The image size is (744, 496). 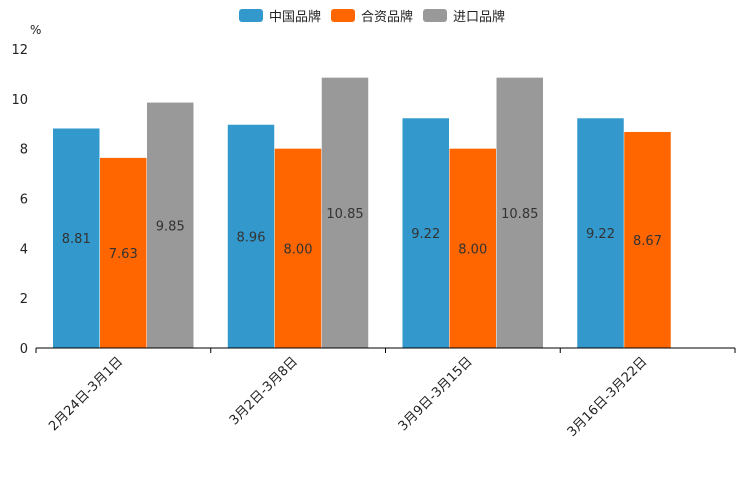 I want to click on data-label: 8.96, so click(x=251, y=237).